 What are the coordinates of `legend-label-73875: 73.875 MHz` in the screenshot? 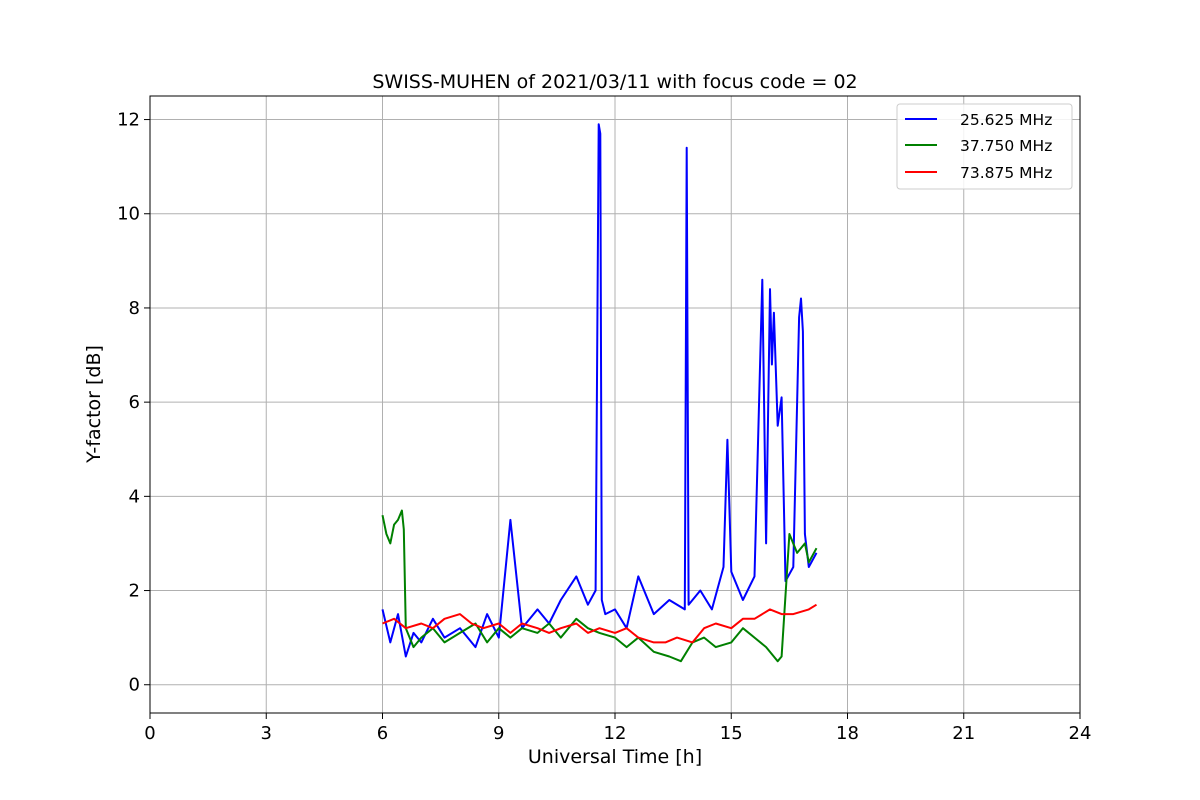 It's located at (1006, 173).